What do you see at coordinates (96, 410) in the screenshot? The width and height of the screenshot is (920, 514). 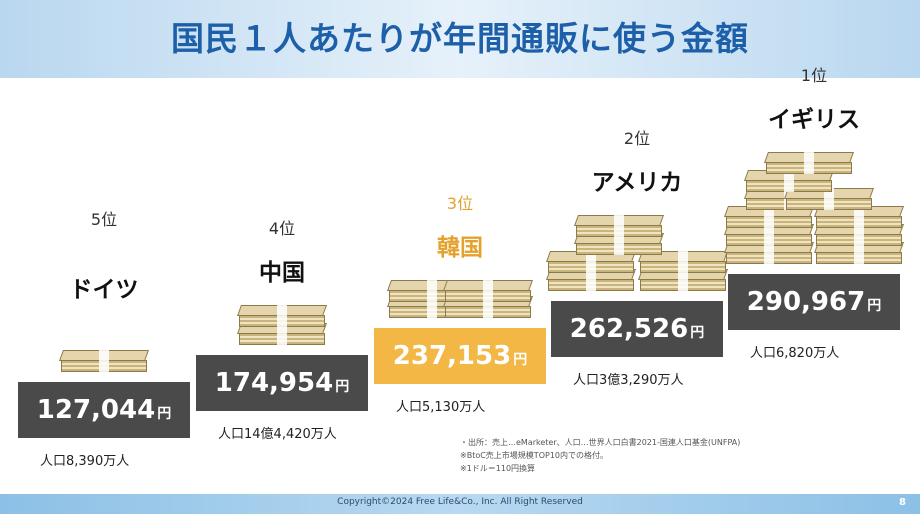 I see `value-label: 127,044` at bounding box center [96, 410].